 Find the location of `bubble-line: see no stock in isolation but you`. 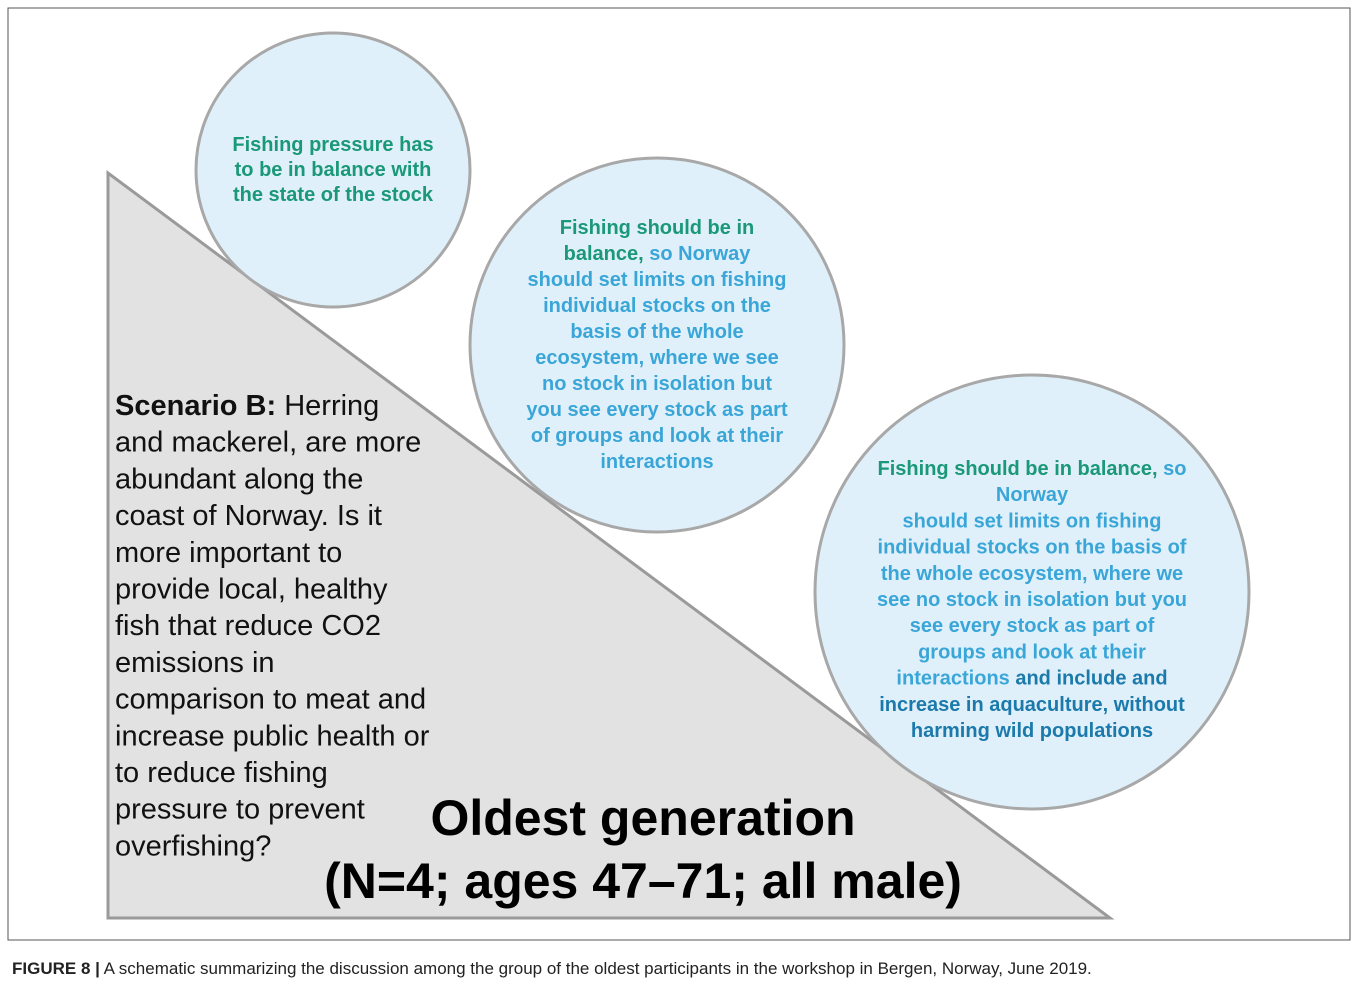

bubble-line: see no stock in isolation but you is located at coordinates (1032, 600).